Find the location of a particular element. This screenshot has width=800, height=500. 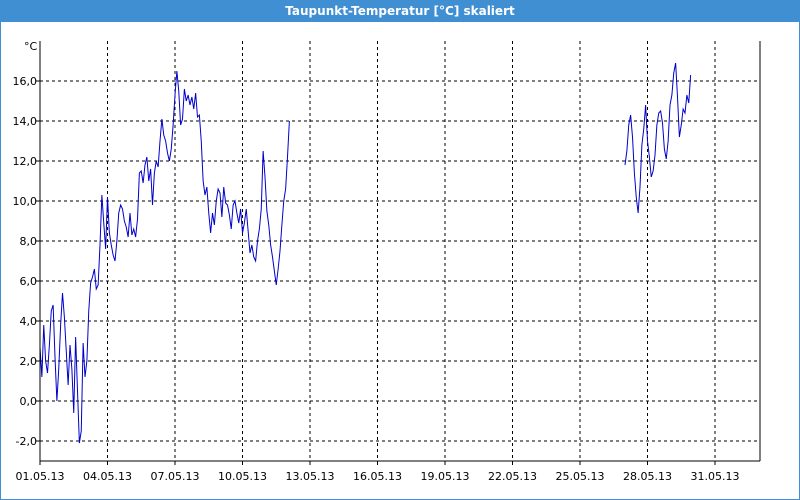

series-line-segment is located at coordinates (658, 138).